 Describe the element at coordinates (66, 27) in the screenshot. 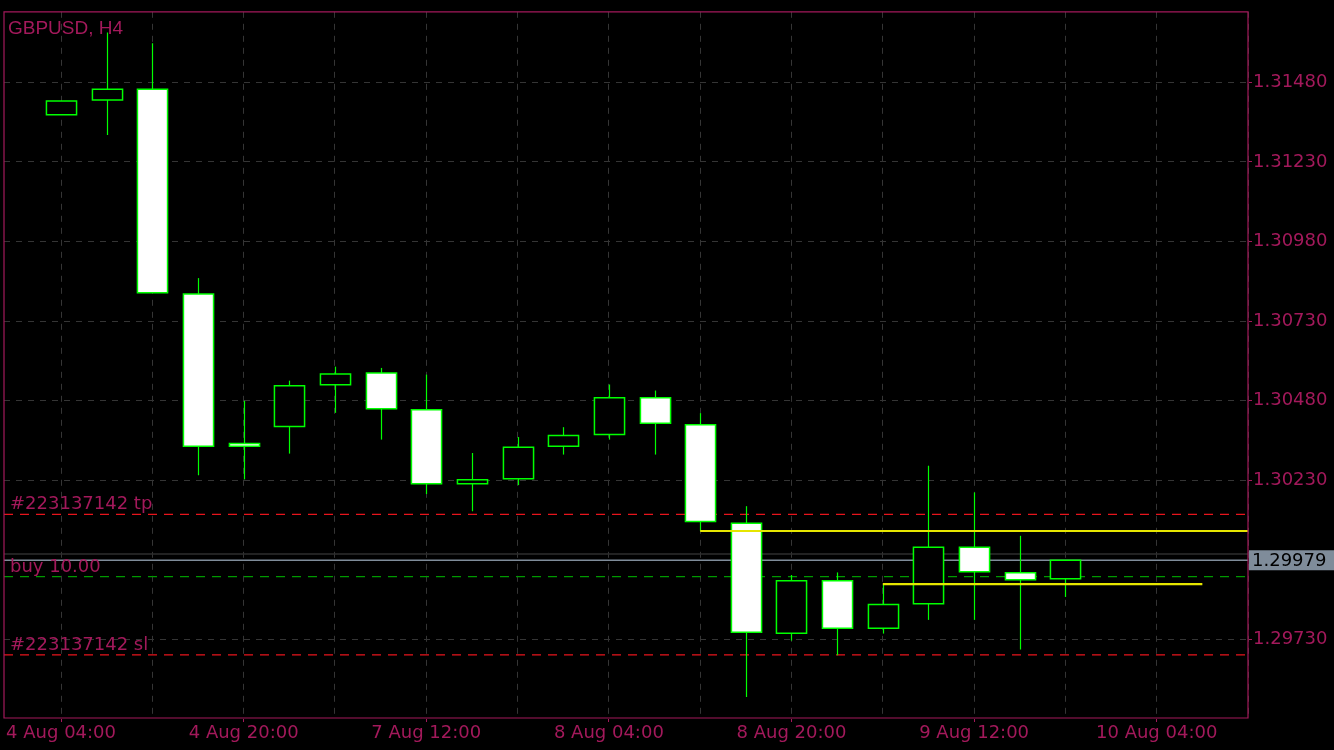

I see `chart-title: GBPUSD, H4` at that location.